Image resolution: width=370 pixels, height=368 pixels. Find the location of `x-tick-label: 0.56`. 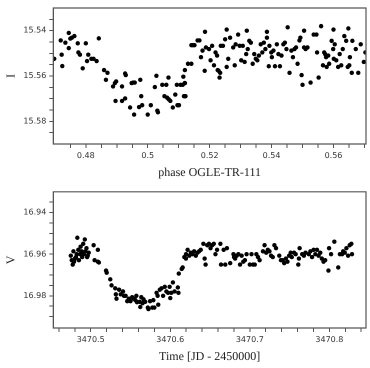

x-tick-label: 0.56 is located at coordinates (333, 155).